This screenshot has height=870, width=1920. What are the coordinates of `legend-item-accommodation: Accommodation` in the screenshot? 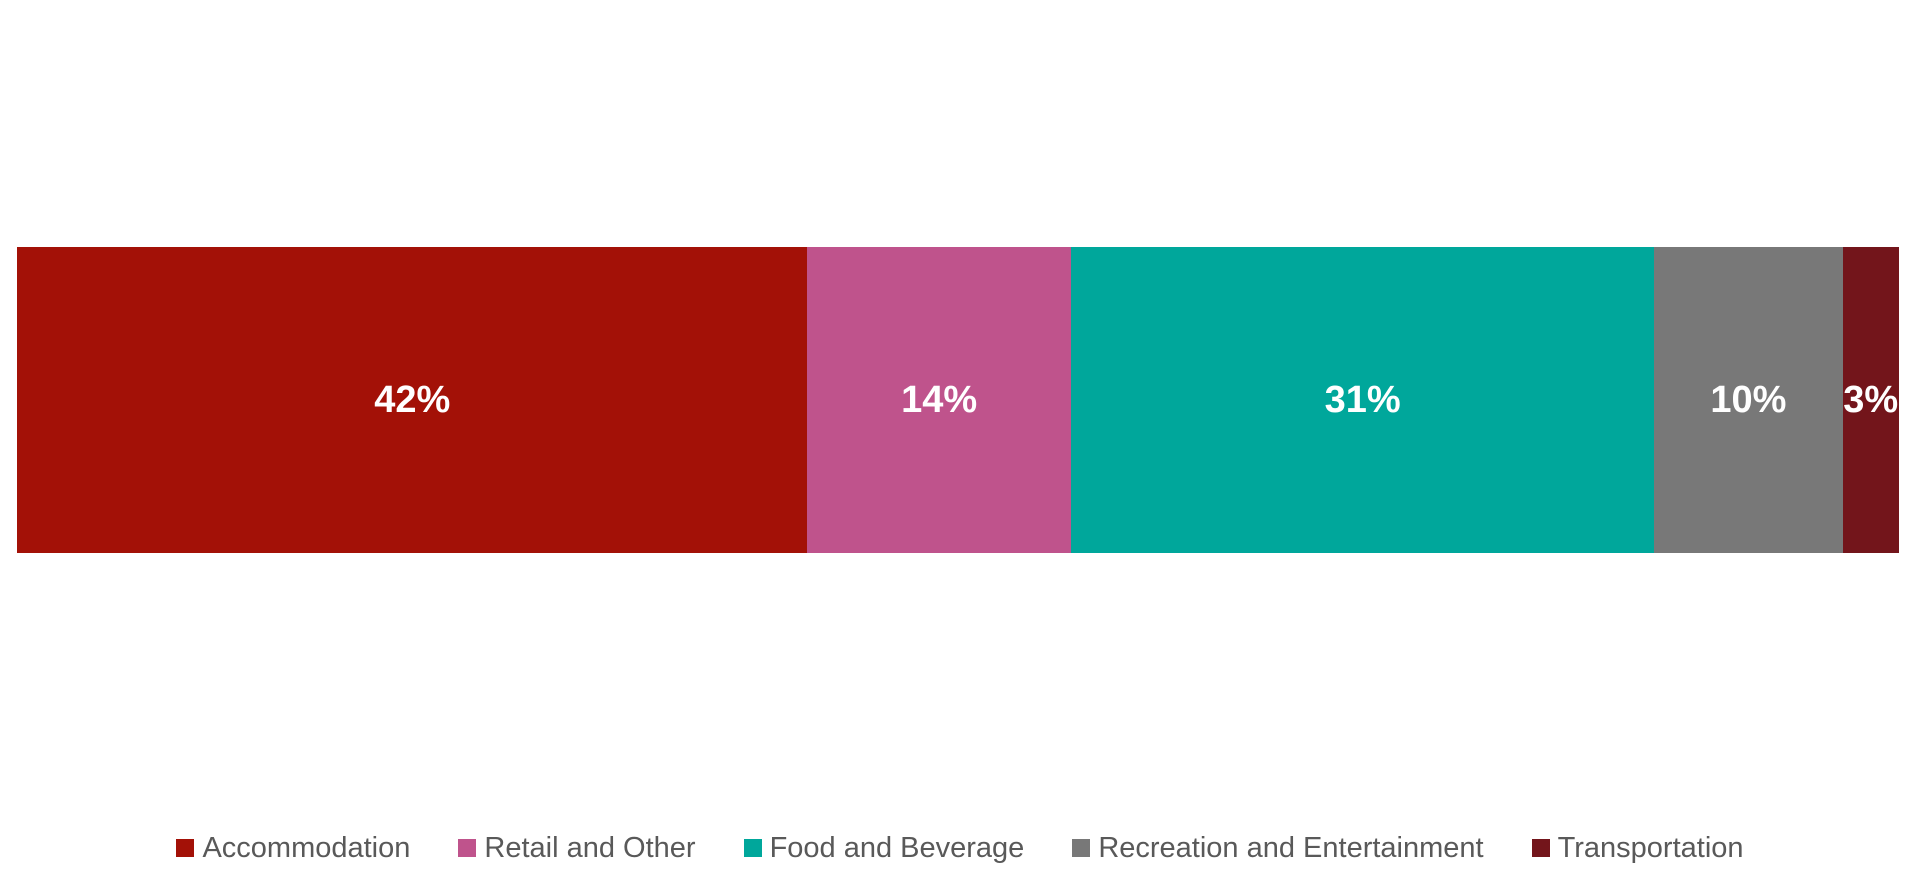 It's located at (293, 848).